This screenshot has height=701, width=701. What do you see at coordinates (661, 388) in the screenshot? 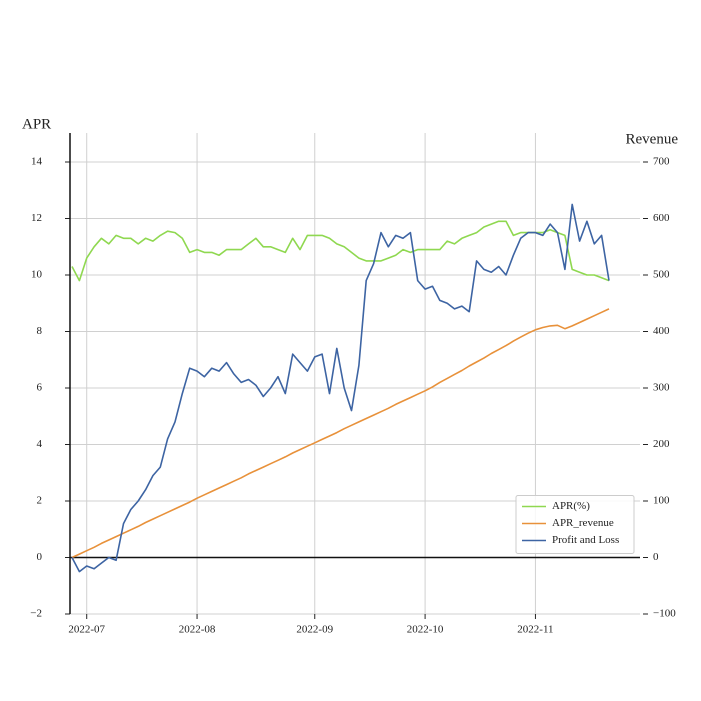
I see `y2-tick-label: 300` at bounding box center [661, 388].